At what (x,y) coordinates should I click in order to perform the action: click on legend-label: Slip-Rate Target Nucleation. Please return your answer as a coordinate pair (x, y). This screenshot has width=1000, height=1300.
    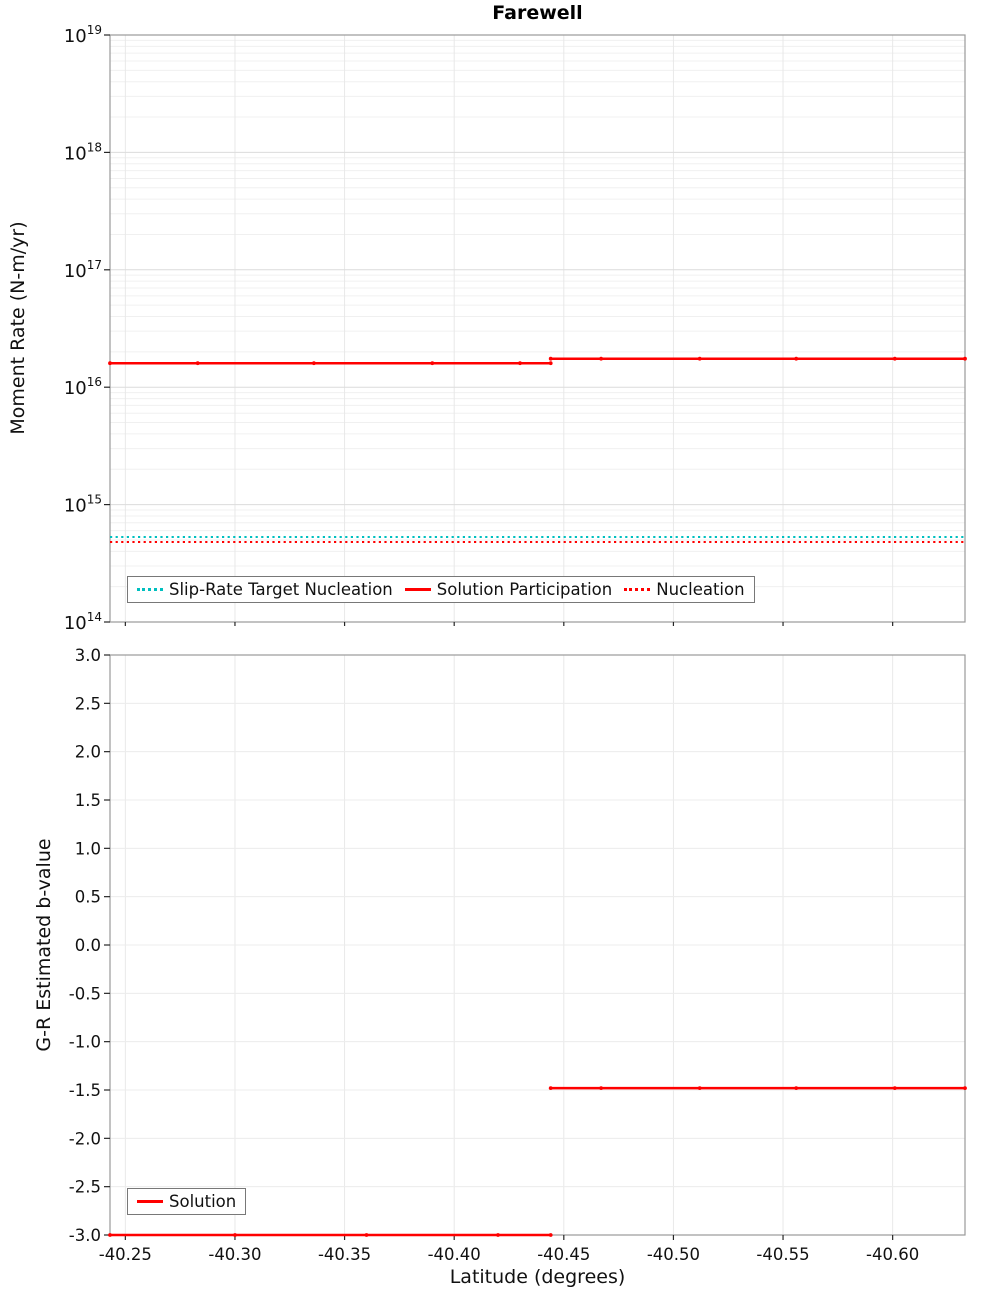
    Looking at the image, I should click on (281, 589).